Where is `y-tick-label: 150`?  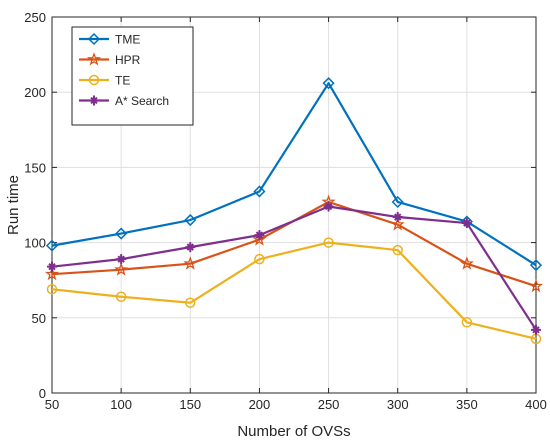 y-tick-label: 150 is located at coordinates (35, 167).